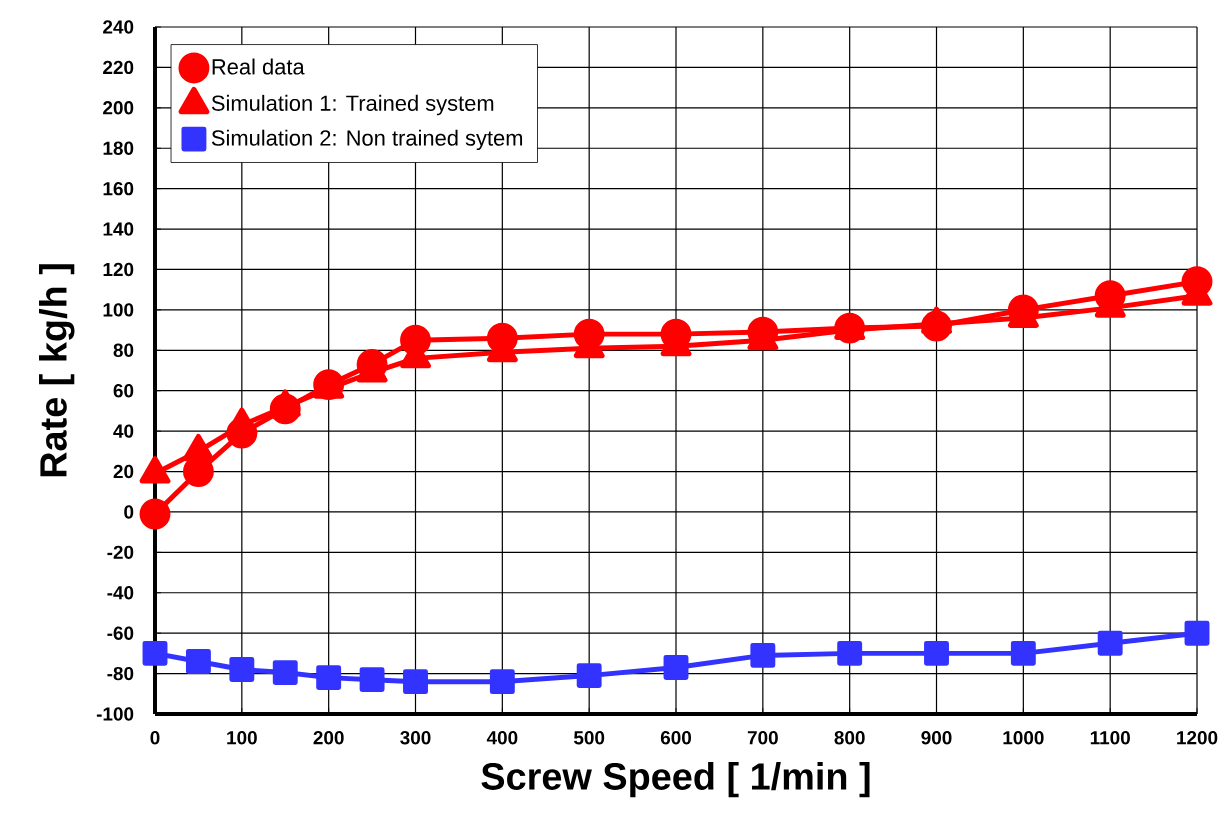  I want to click on x-tick-label: 200, so click(328, 738).